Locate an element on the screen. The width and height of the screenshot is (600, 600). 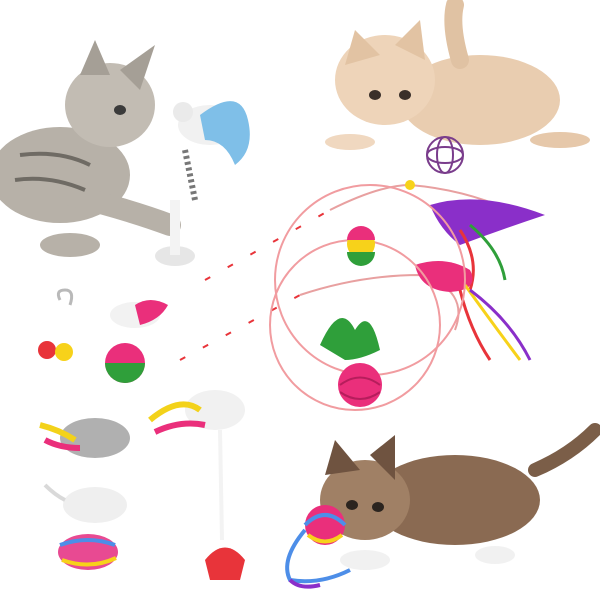
rainbow-ball is located at coordinates (361, 246).